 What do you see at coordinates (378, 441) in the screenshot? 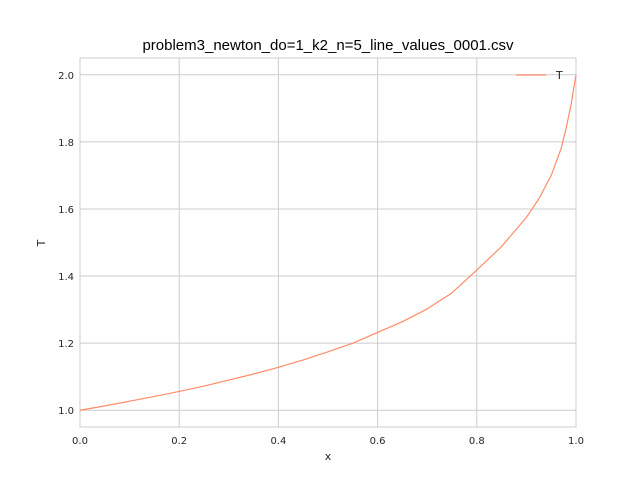
I see `x-tick-label: 0.6` at bounding box center [378, 441].